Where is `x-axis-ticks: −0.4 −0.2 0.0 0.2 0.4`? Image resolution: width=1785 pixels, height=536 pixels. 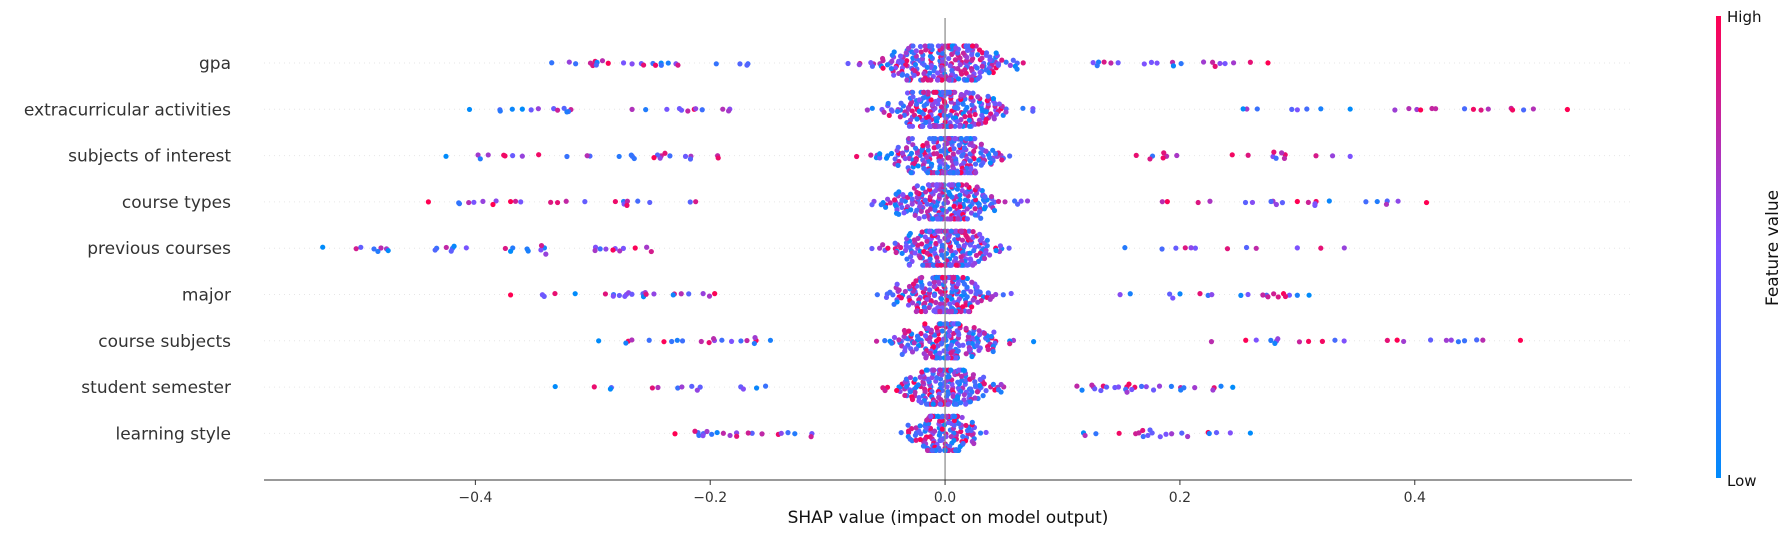
x-axis-ticks: −0.4 −0.2 0.0 0.2 0.4 is located at coordinates (942, 493).